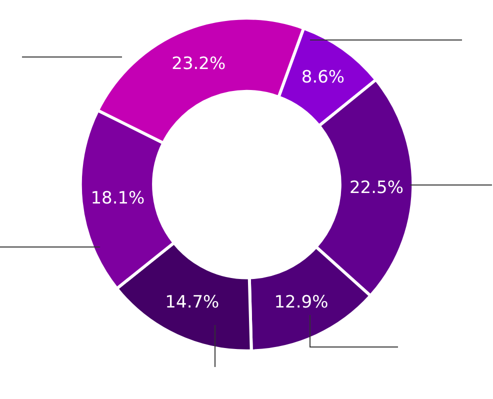 Image resolution: width=493 pixels, height=399 pixels. Describe the element at coordinates (376, 188) in the screenshot. I see `data-label: 22.5%` at that location.